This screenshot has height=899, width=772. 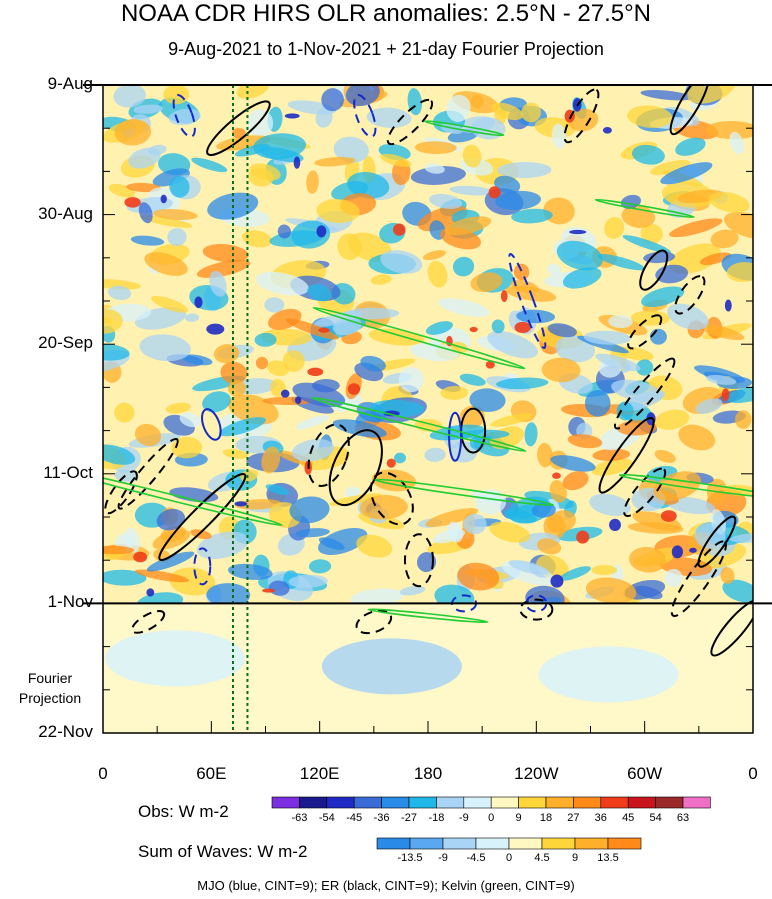 What do you see at coordinates (542, 858) in the screenshot?
I see `waves-colorbar-tick-label: 4.5` at bounding box center [542, 858].